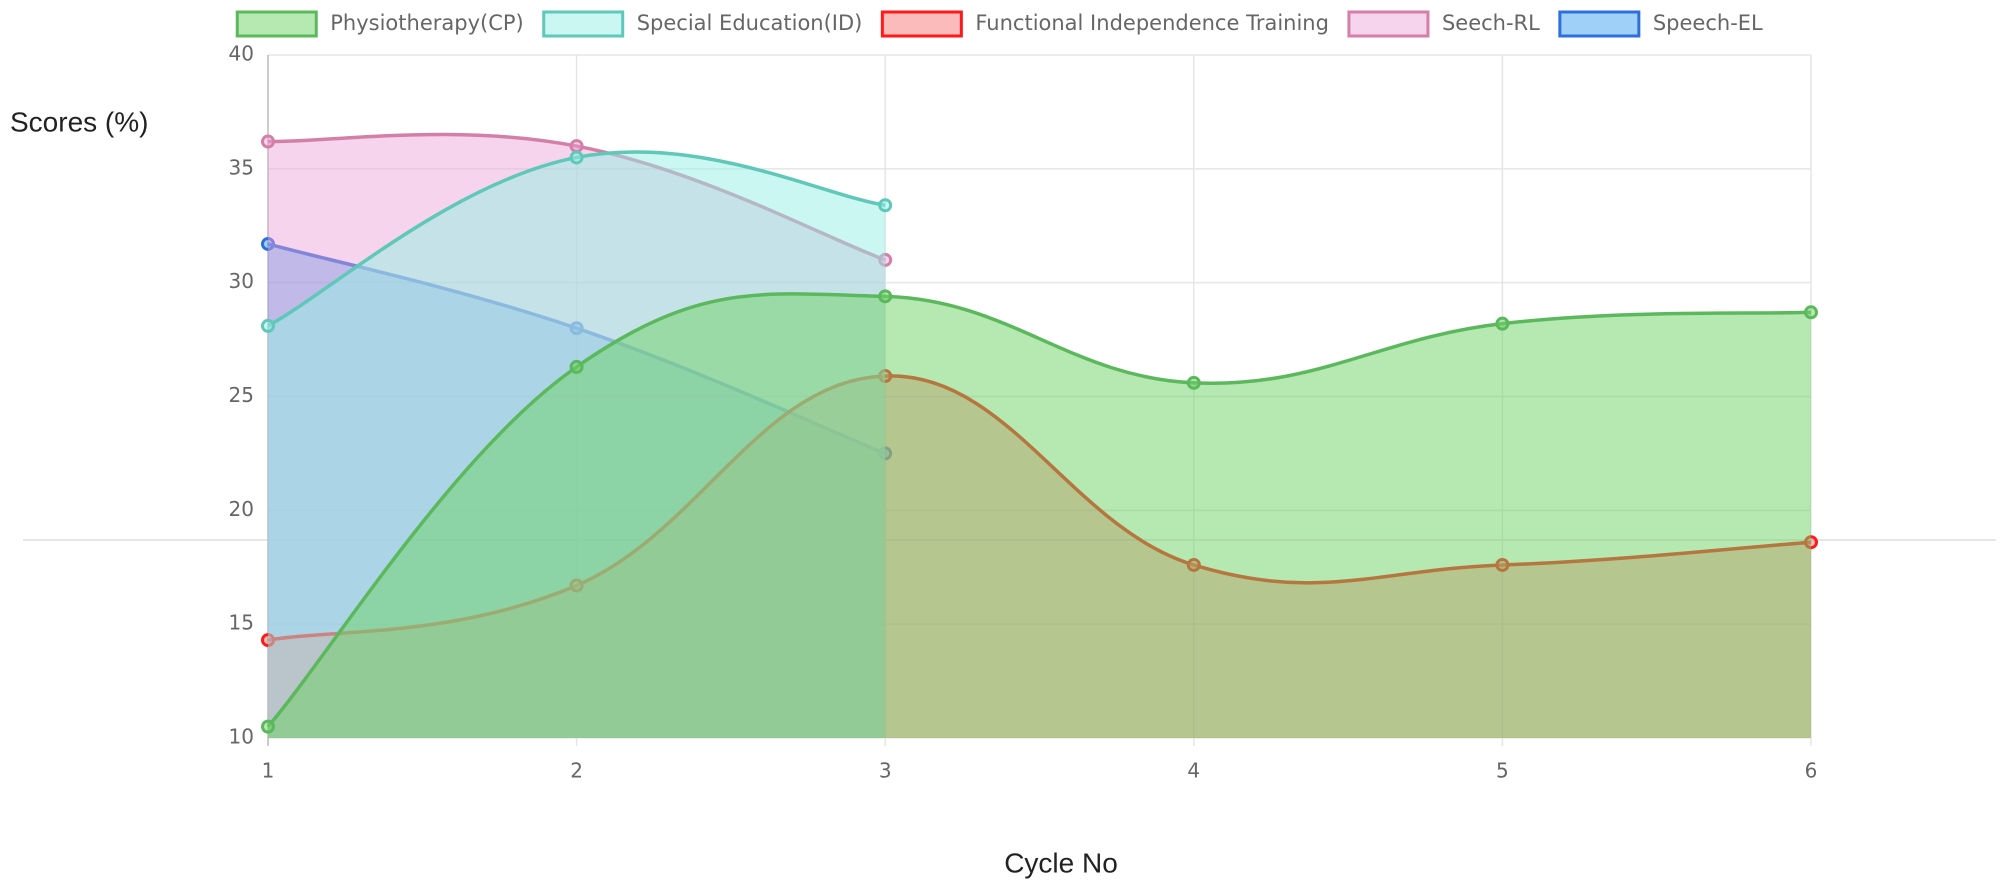 This screenshot has width=2010, height=888. Describe the element at coordinates (1491, 23) in the screenshot. I see `legend-label: Seech-RL` at that location.